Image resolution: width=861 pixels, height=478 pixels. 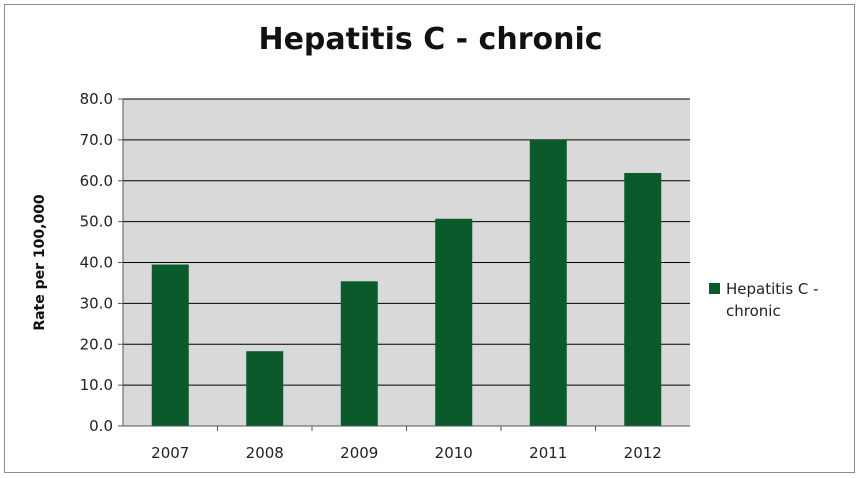 What do you see at coordinates (40, 262) in the screenshot?
I see `y-axis-title: Rate per 100,000` at bounding box center [40, 262].